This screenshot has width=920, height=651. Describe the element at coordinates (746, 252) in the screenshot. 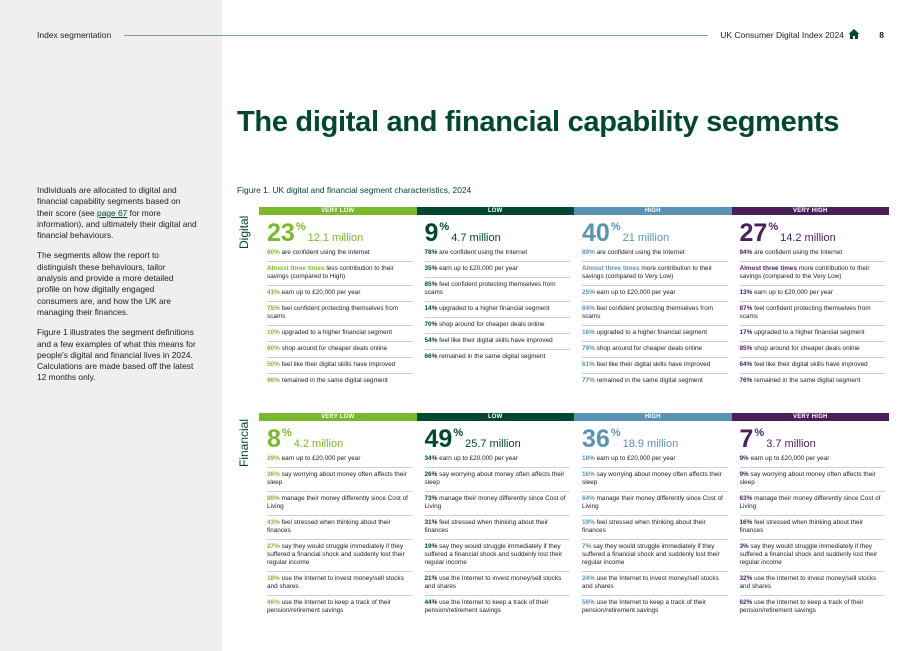

I see `stat-value: 94%` at that location.